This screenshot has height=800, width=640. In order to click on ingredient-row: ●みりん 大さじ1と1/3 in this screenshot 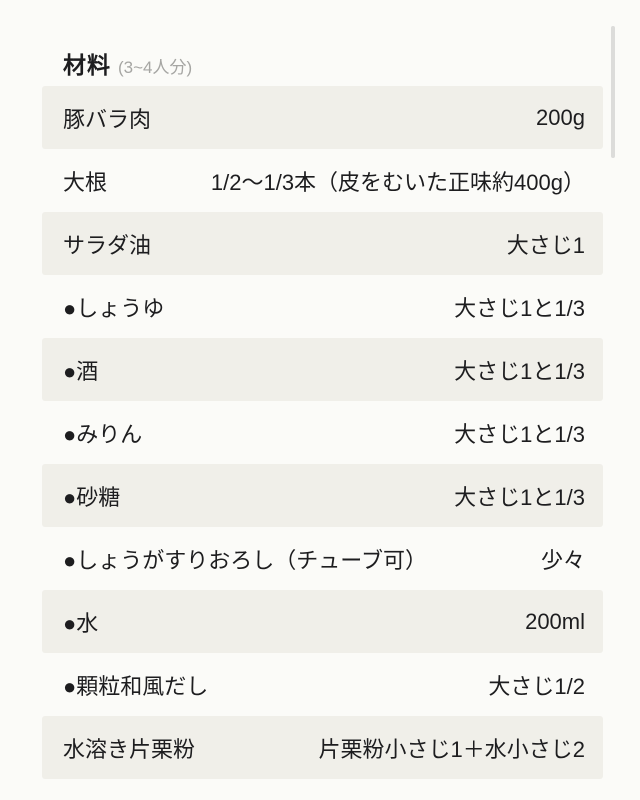, I will do `click(322, 432)`.